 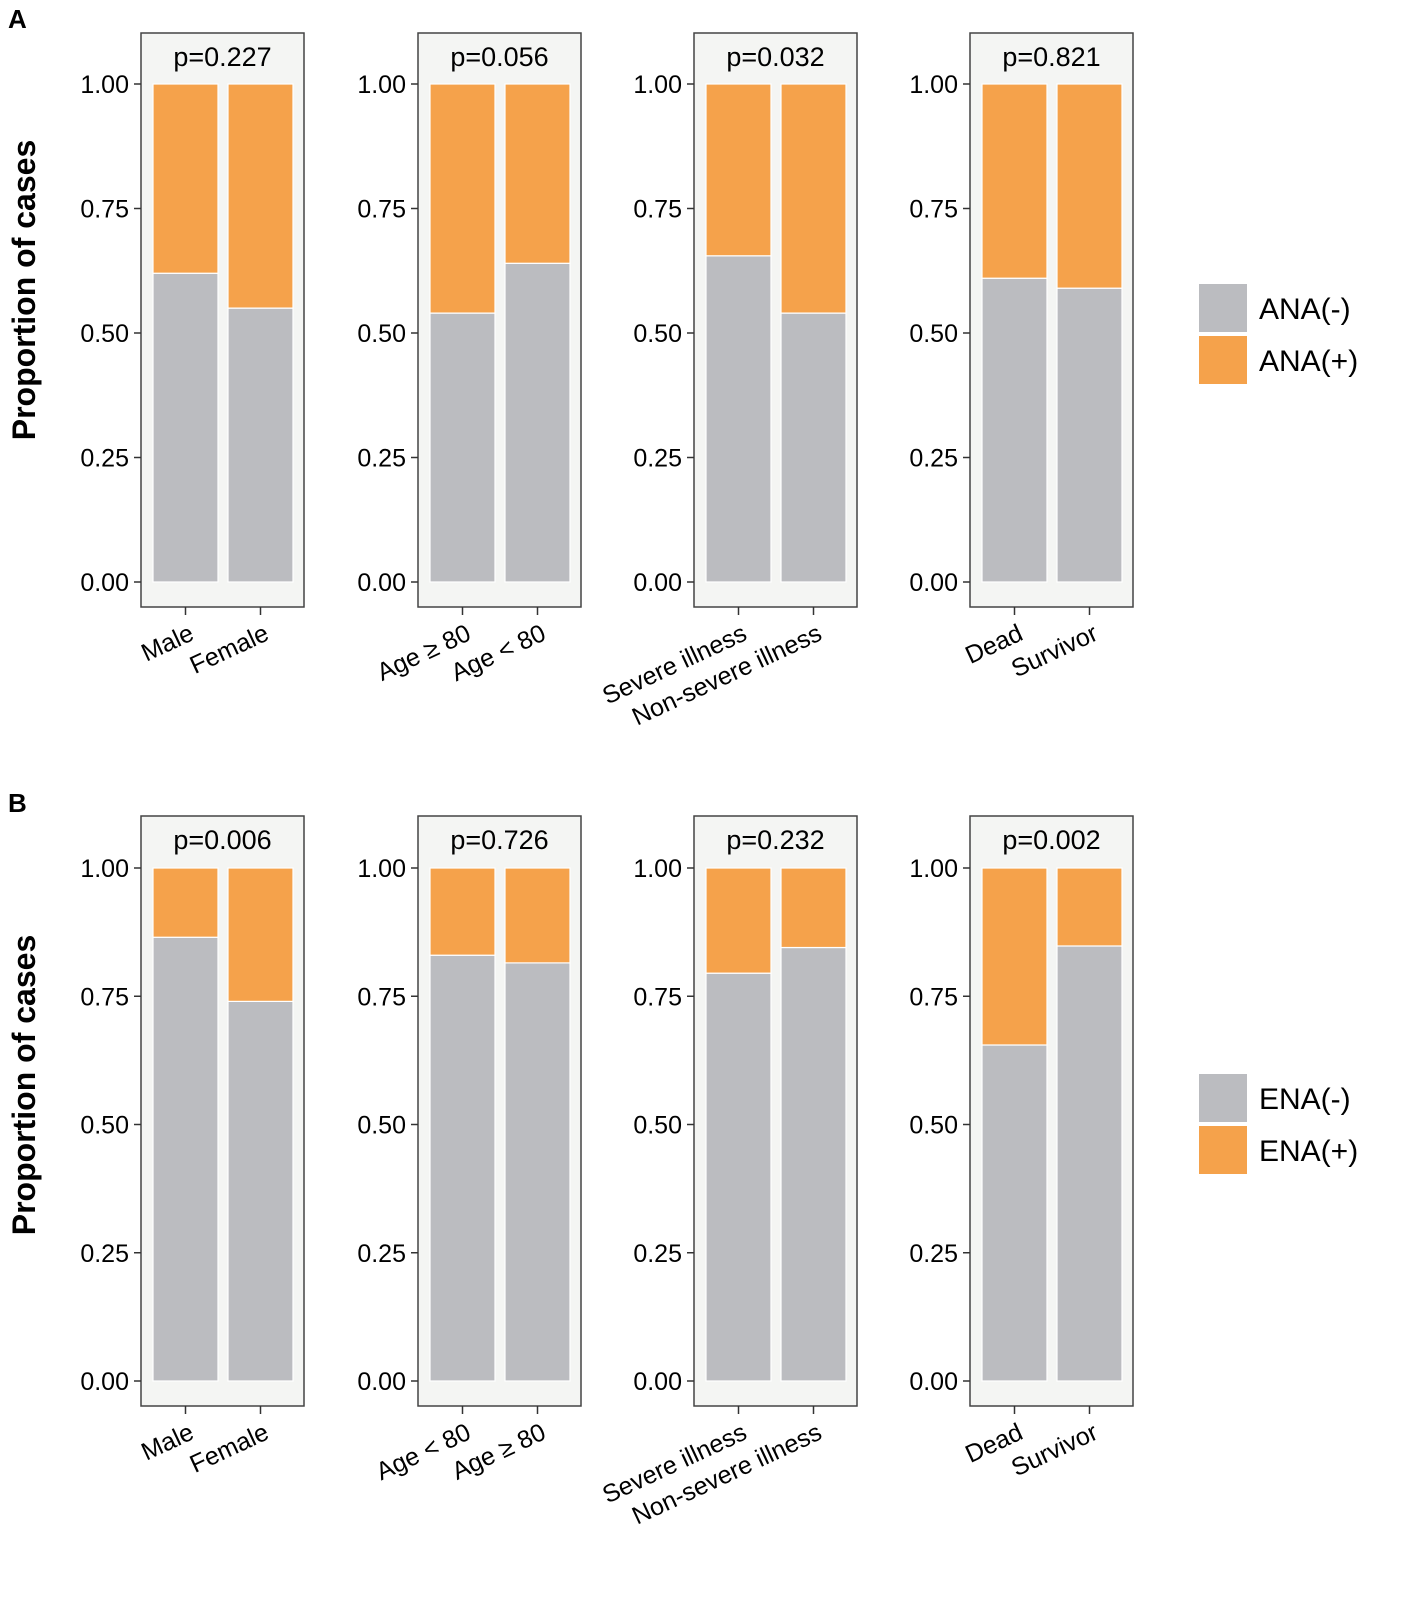 What do you see at coordinates (499, 57) in the screenshot?
I see `p-value-label: p=0.056` at bounding box center [499, 57].